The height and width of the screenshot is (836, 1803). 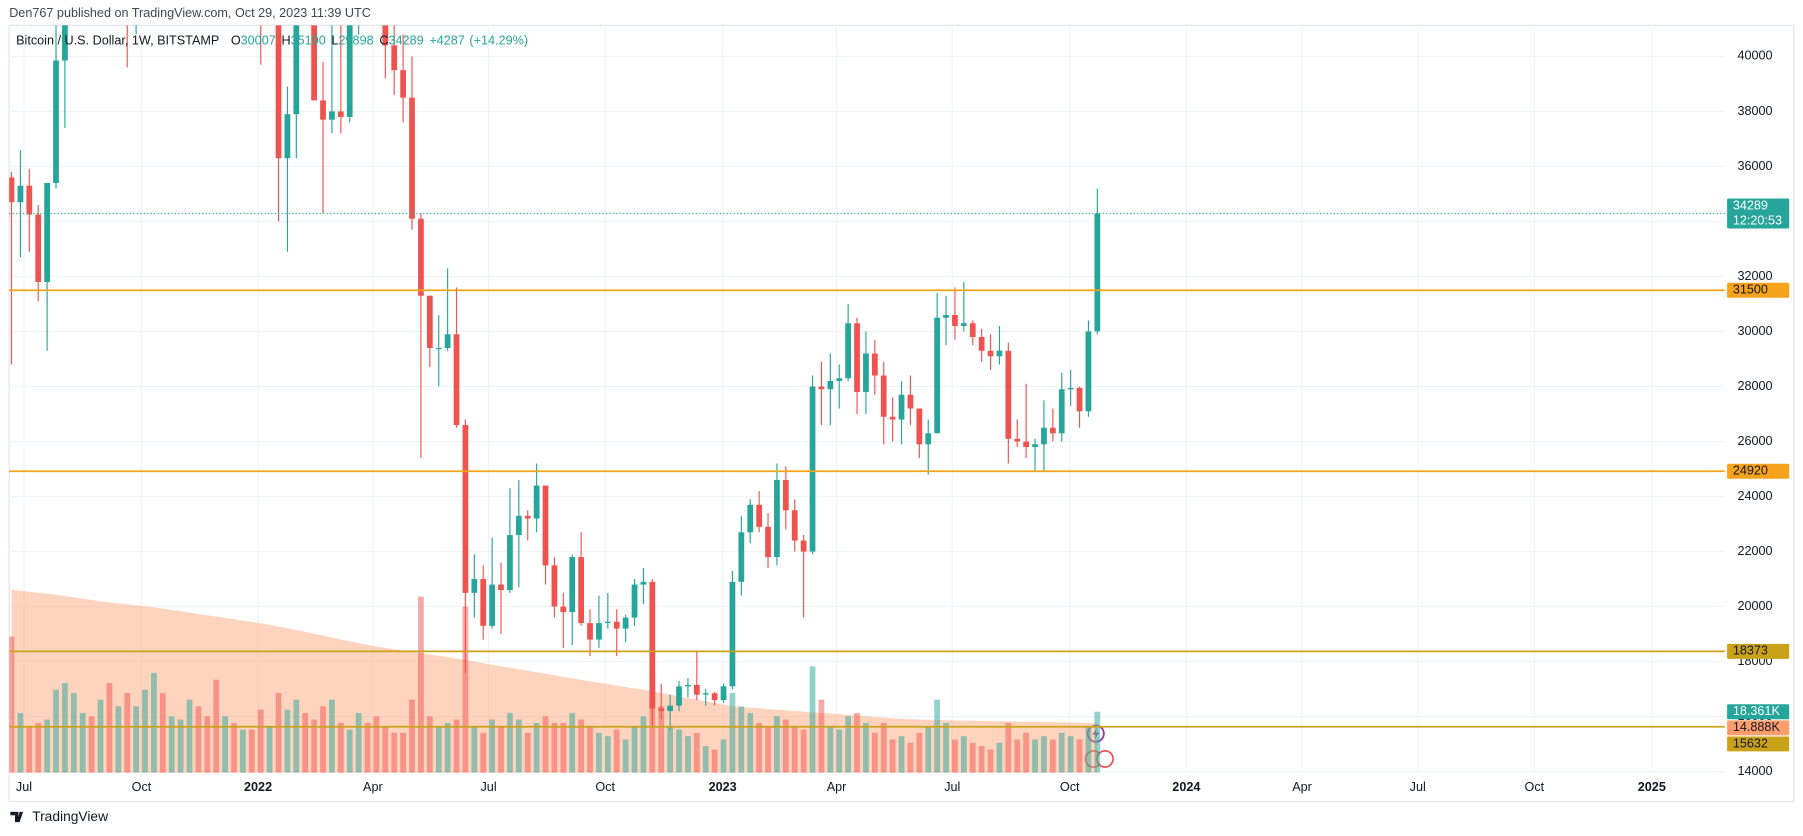 What do you see at coordinates (1754, 386) in the screenshot?
I see `y-tick-label: 28000` at bounding box center [1754, 386].